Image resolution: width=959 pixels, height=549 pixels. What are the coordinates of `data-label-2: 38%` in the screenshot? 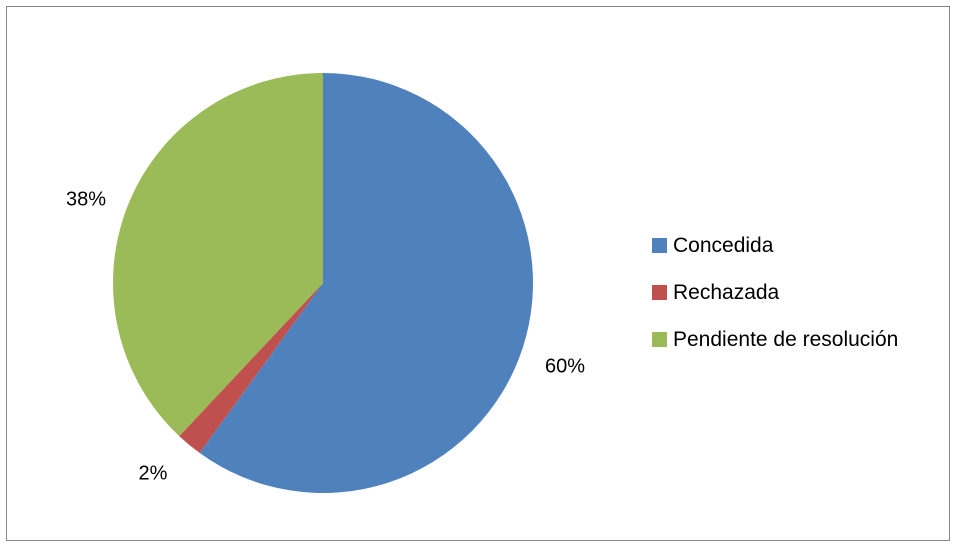 It's located at (86, 199).